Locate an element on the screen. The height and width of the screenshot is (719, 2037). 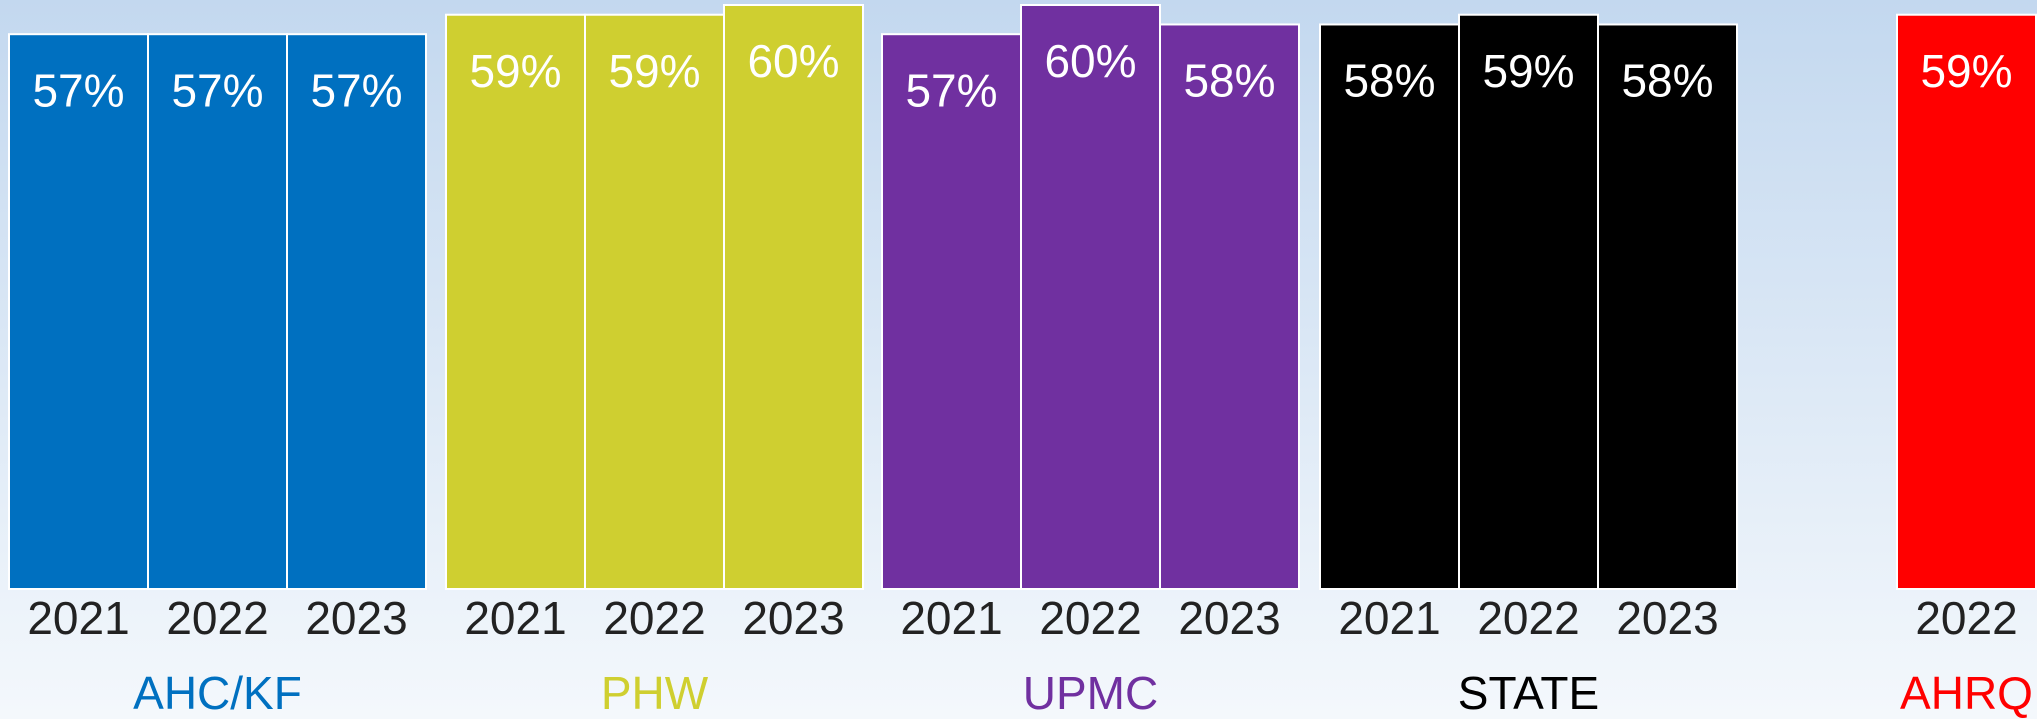
group-label: AHC/KF is located at coordinates (217, 693).